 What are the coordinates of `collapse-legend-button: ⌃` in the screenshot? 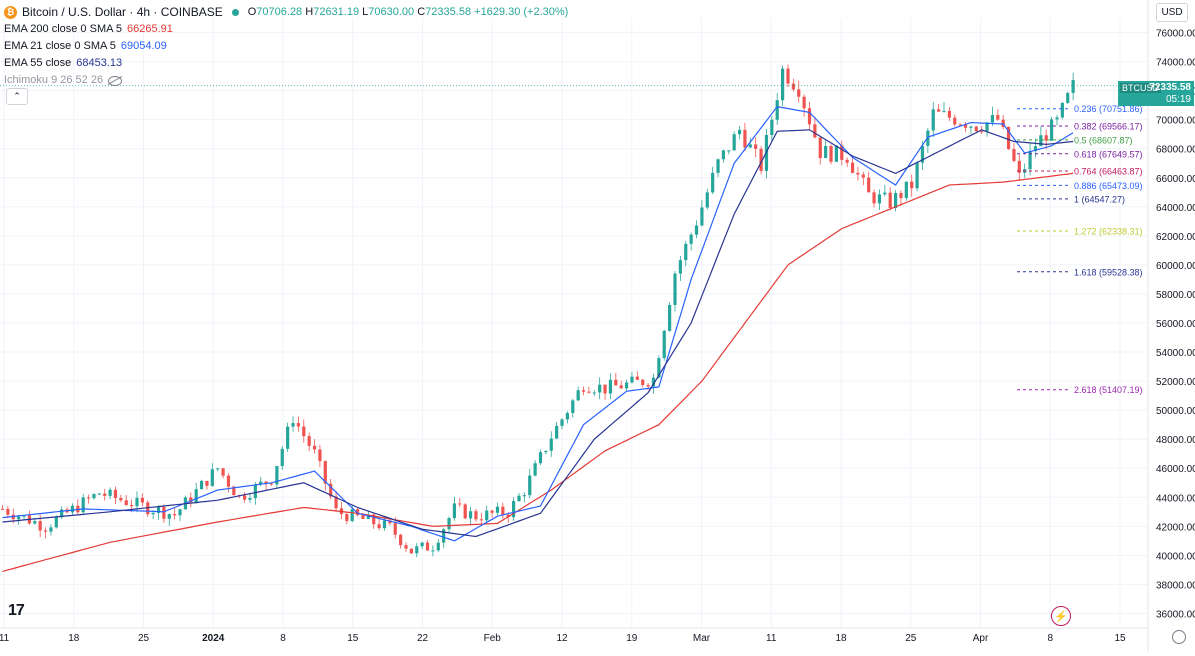 It's located at (17, 96).